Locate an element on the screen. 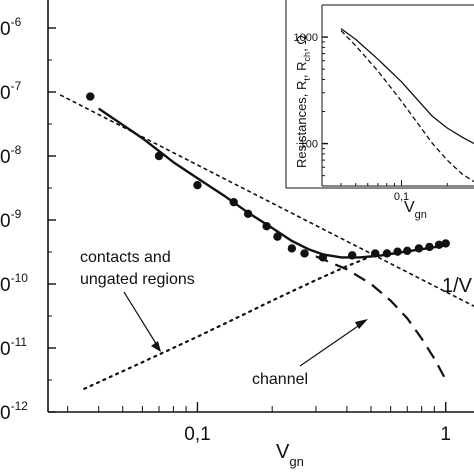 The image size is (474, 474). main-long-dash-line is located at coordinates (381, 318).